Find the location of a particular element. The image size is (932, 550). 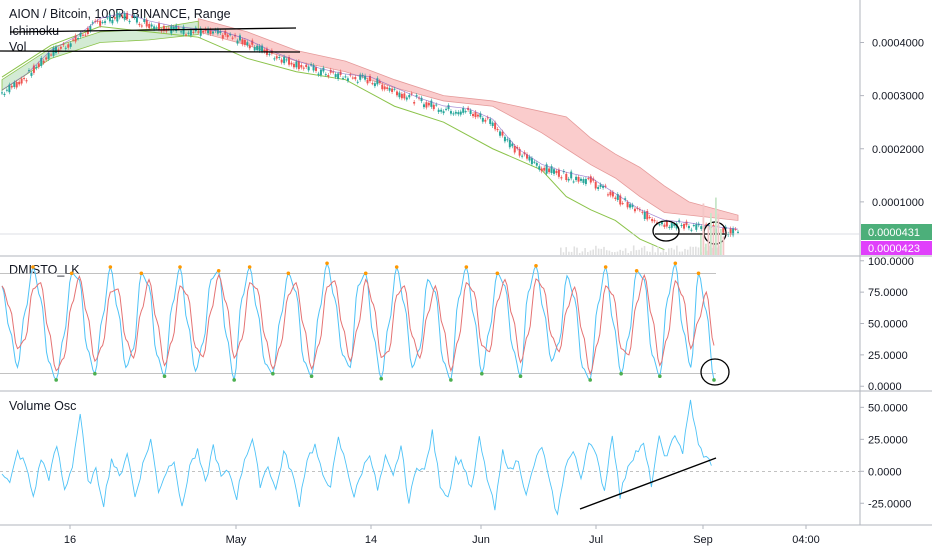

time-tick-label: Jul is located at coordinates (596, 540).